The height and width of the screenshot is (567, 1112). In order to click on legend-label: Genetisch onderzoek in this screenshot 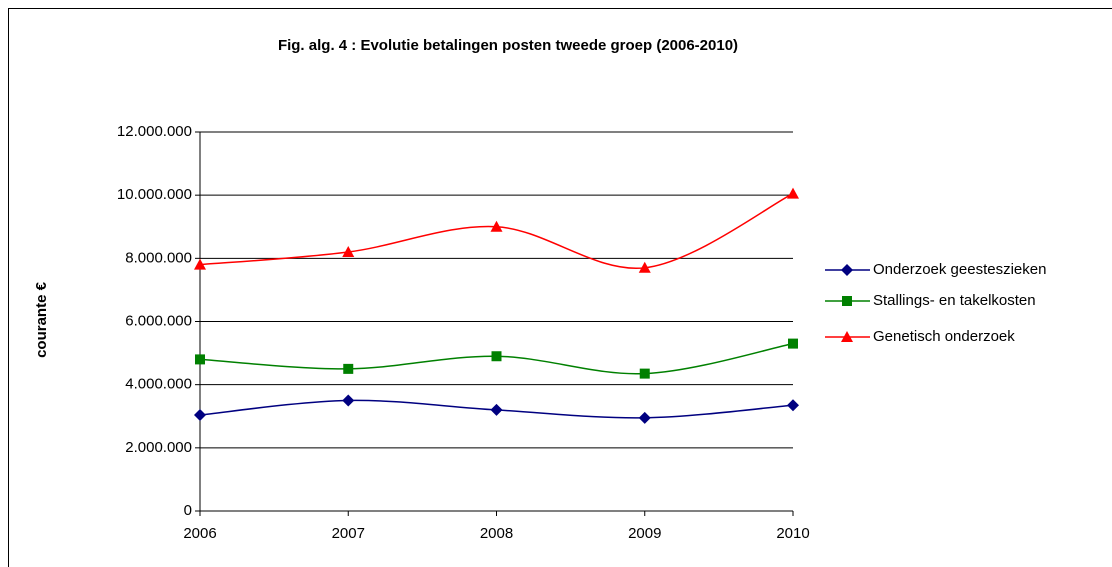, I will do `click(944, 336)`.